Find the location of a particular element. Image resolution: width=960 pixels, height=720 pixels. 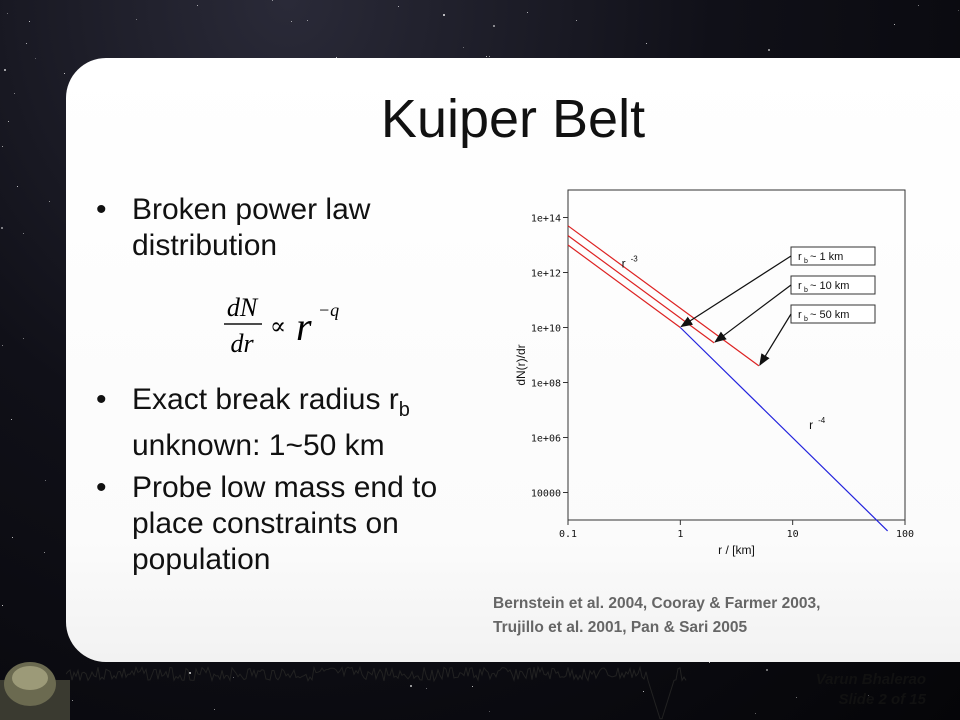

eq-denominator: dr is located at coordinates (242, 343).